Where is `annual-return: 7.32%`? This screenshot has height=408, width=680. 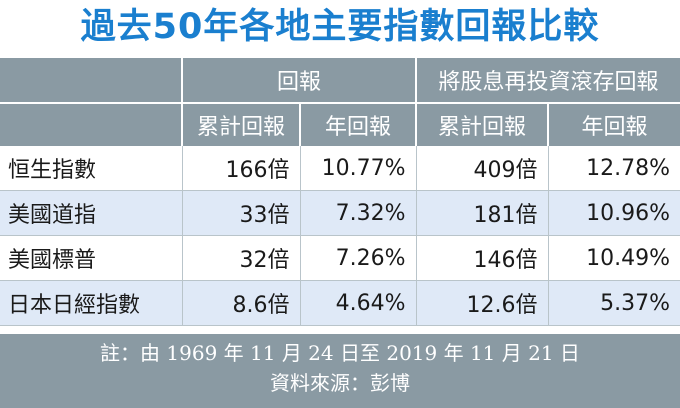
annual-return: 7.32% is located at coordinates (358, 213).